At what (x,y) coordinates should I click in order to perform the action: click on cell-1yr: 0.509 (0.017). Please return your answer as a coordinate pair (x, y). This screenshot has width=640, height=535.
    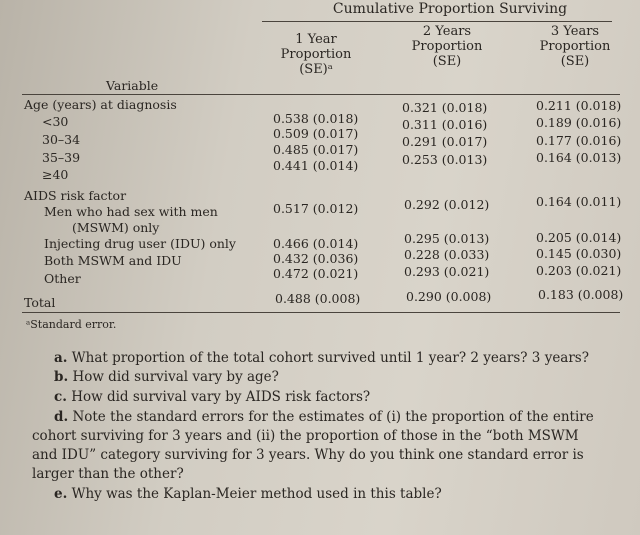
    Looking at the image, I should click on (316, 133).